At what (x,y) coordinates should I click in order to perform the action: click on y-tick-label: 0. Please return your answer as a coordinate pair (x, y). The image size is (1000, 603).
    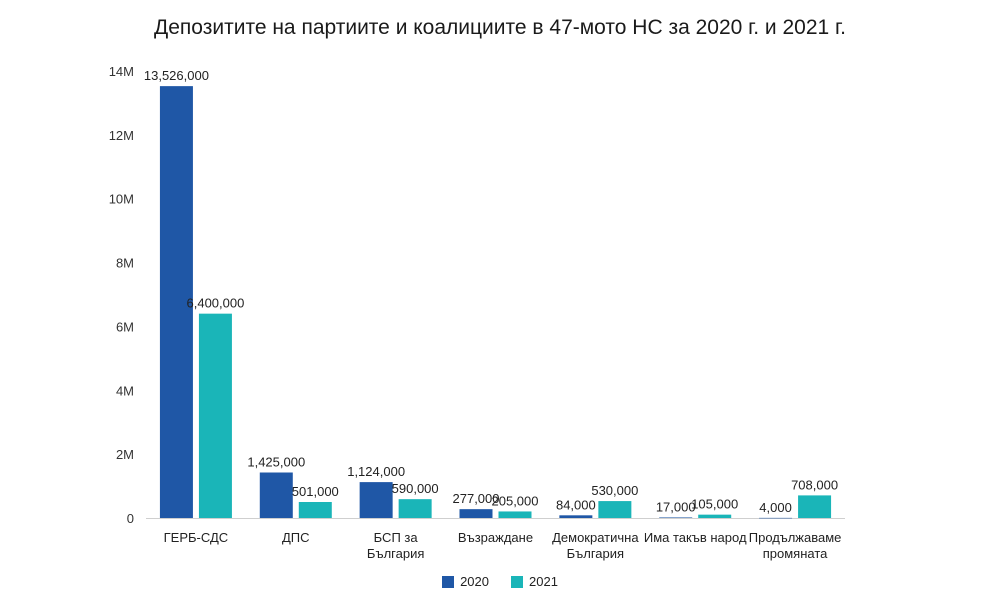
    Looking at the image, I should click on (130, 518).